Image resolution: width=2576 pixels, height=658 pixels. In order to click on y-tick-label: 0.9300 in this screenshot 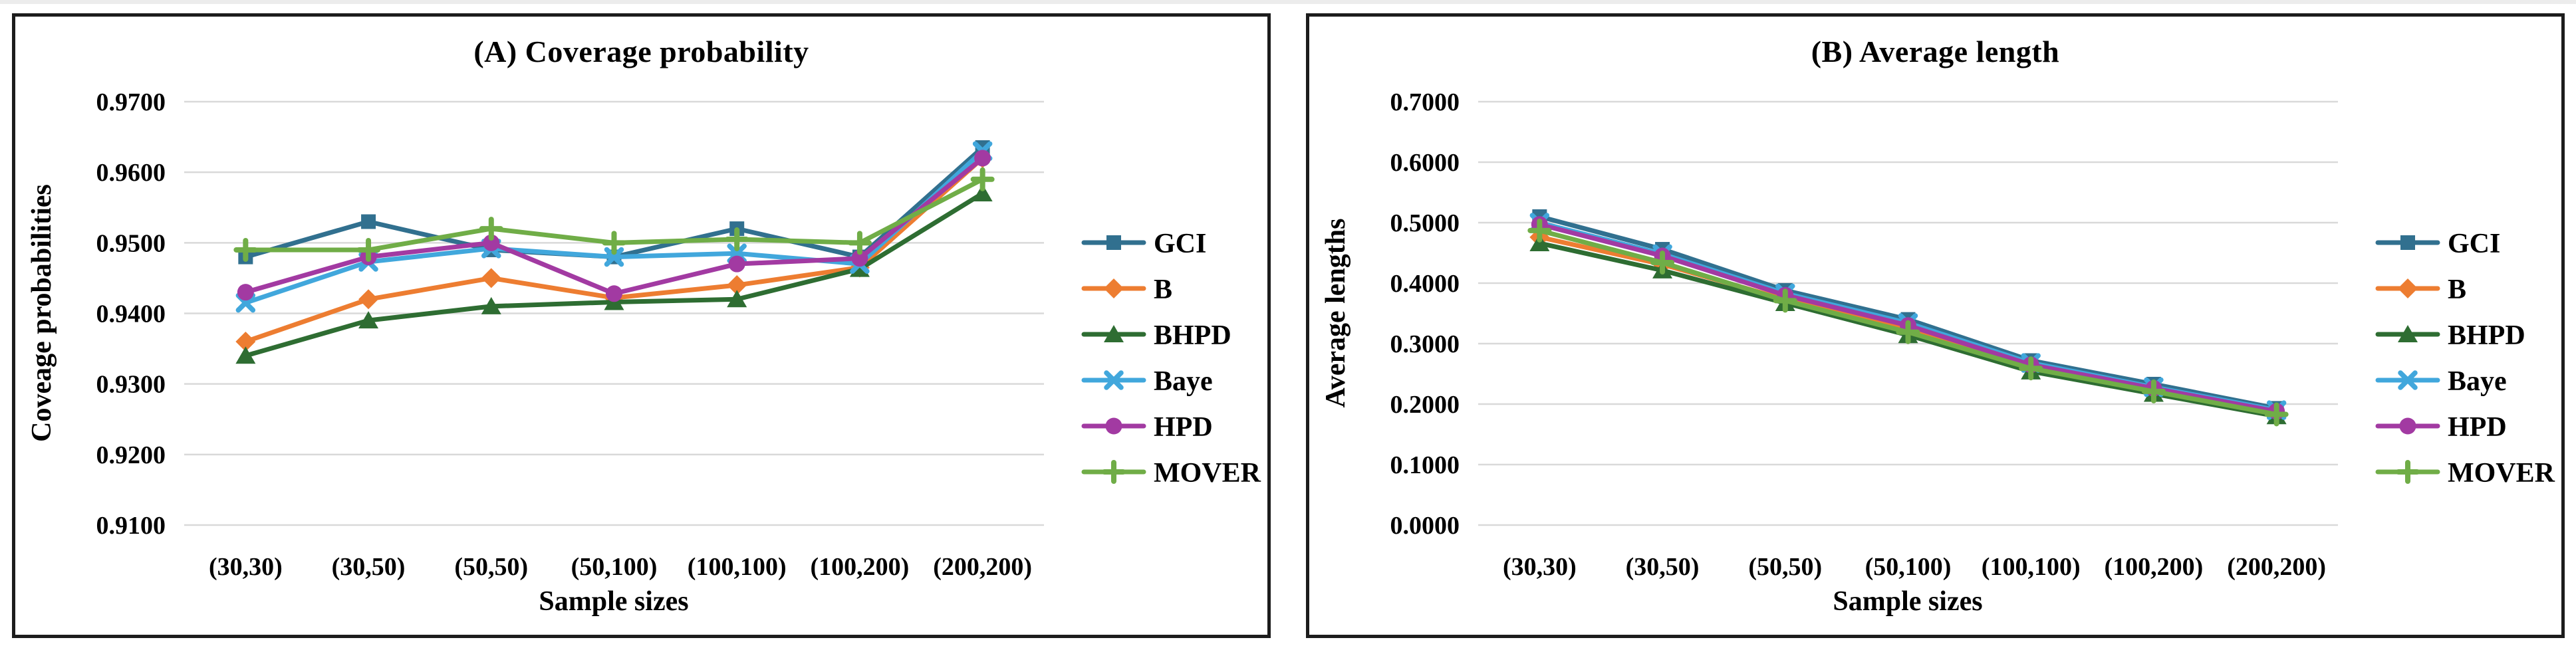, I will do `click(131, 385)`.